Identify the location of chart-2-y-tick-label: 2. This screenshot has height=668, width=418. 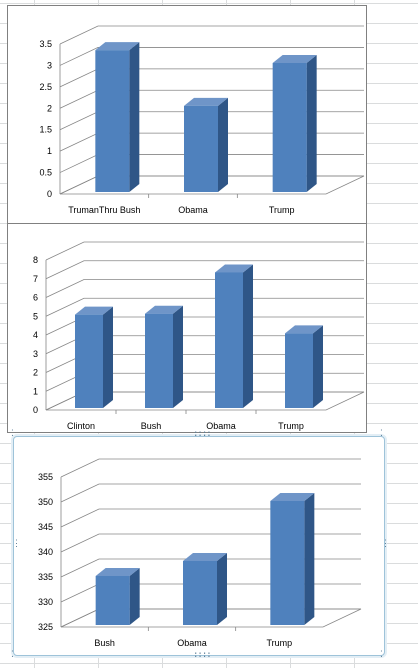
(35, 373).